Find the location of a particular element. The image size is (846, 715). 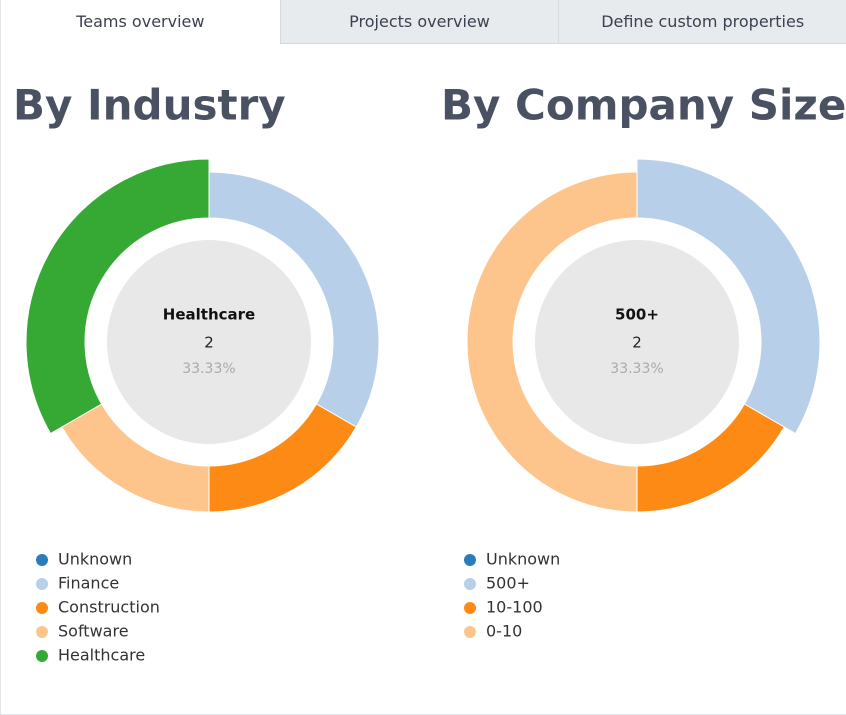

chart-title: By Company Size is located at coordinates (643, 105).